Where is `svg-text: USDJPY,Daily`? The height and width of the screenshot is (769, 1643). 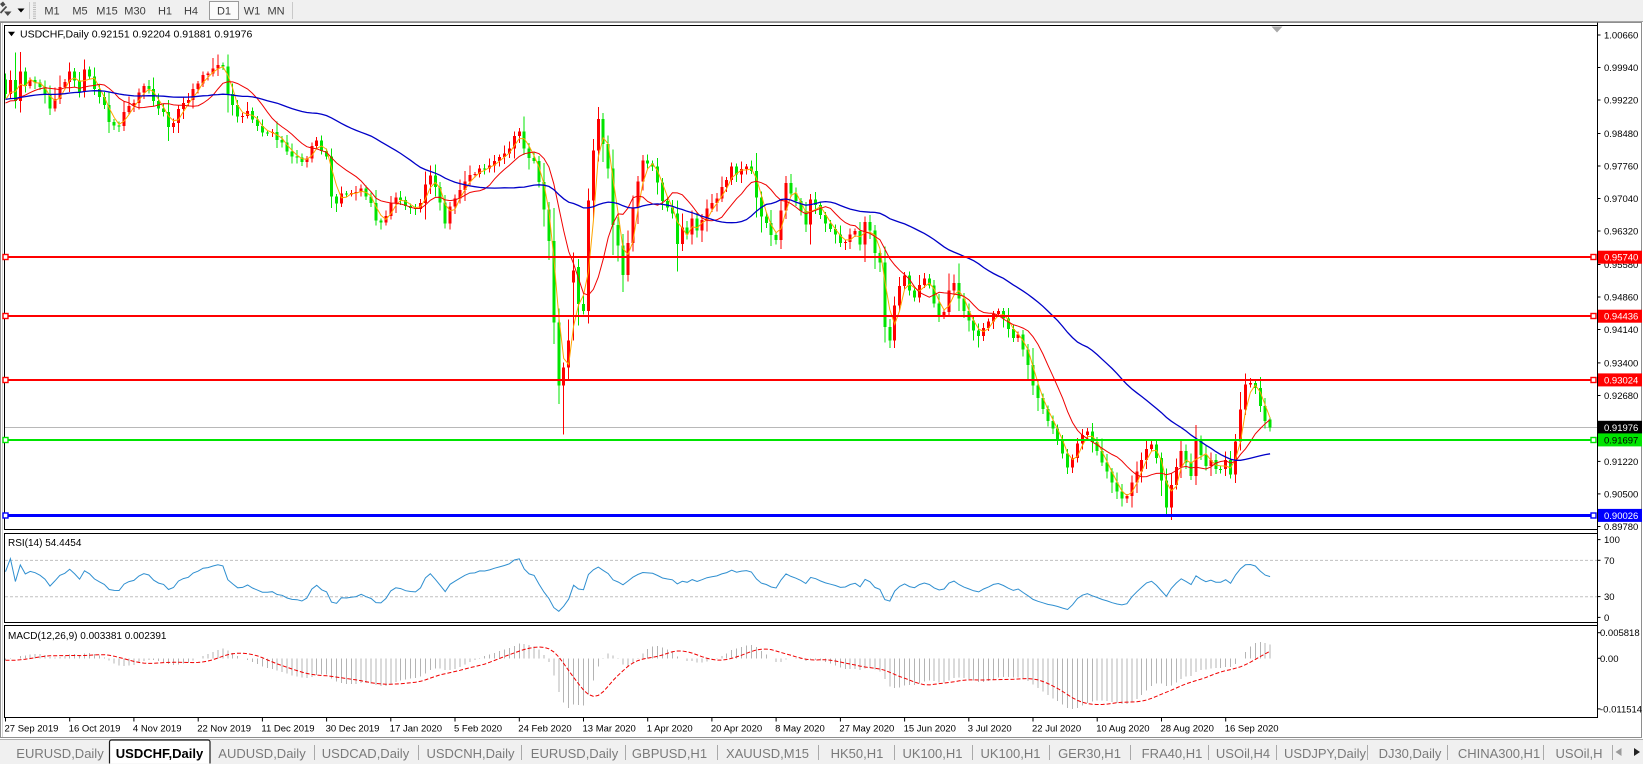
svg-text: USDJPY,Daily is located at coordinates (1325, 753).